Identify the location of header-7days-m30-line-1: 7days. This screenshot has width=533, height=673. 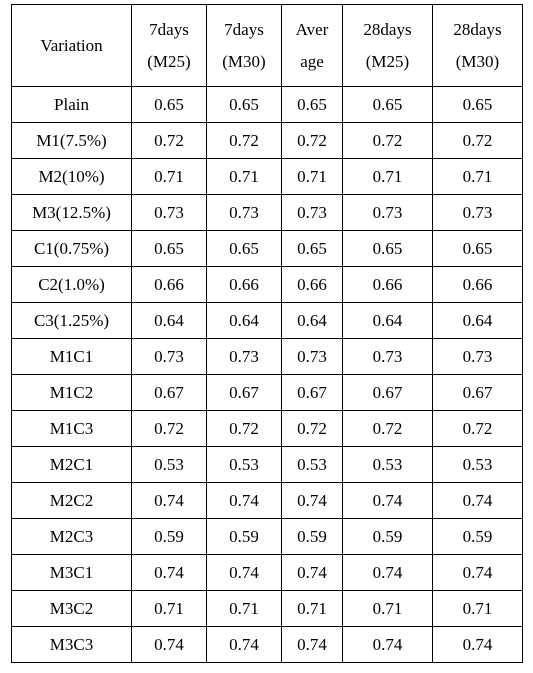
(244, 29).